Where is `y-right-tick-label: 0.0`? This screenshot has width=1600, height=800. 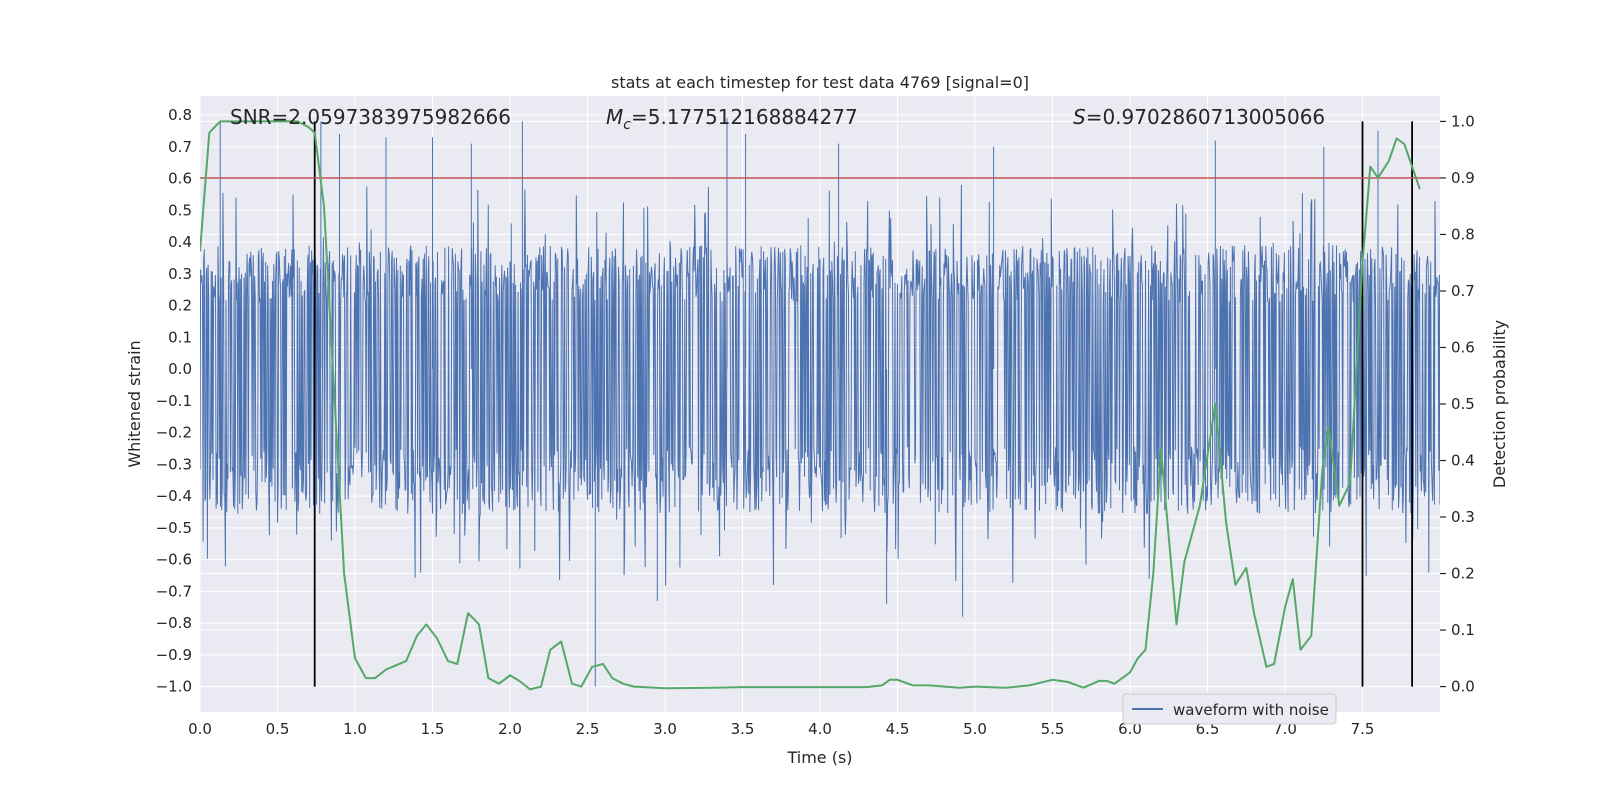 y-right-tick-label: 0.0 is located at coordinates (1463, 687).